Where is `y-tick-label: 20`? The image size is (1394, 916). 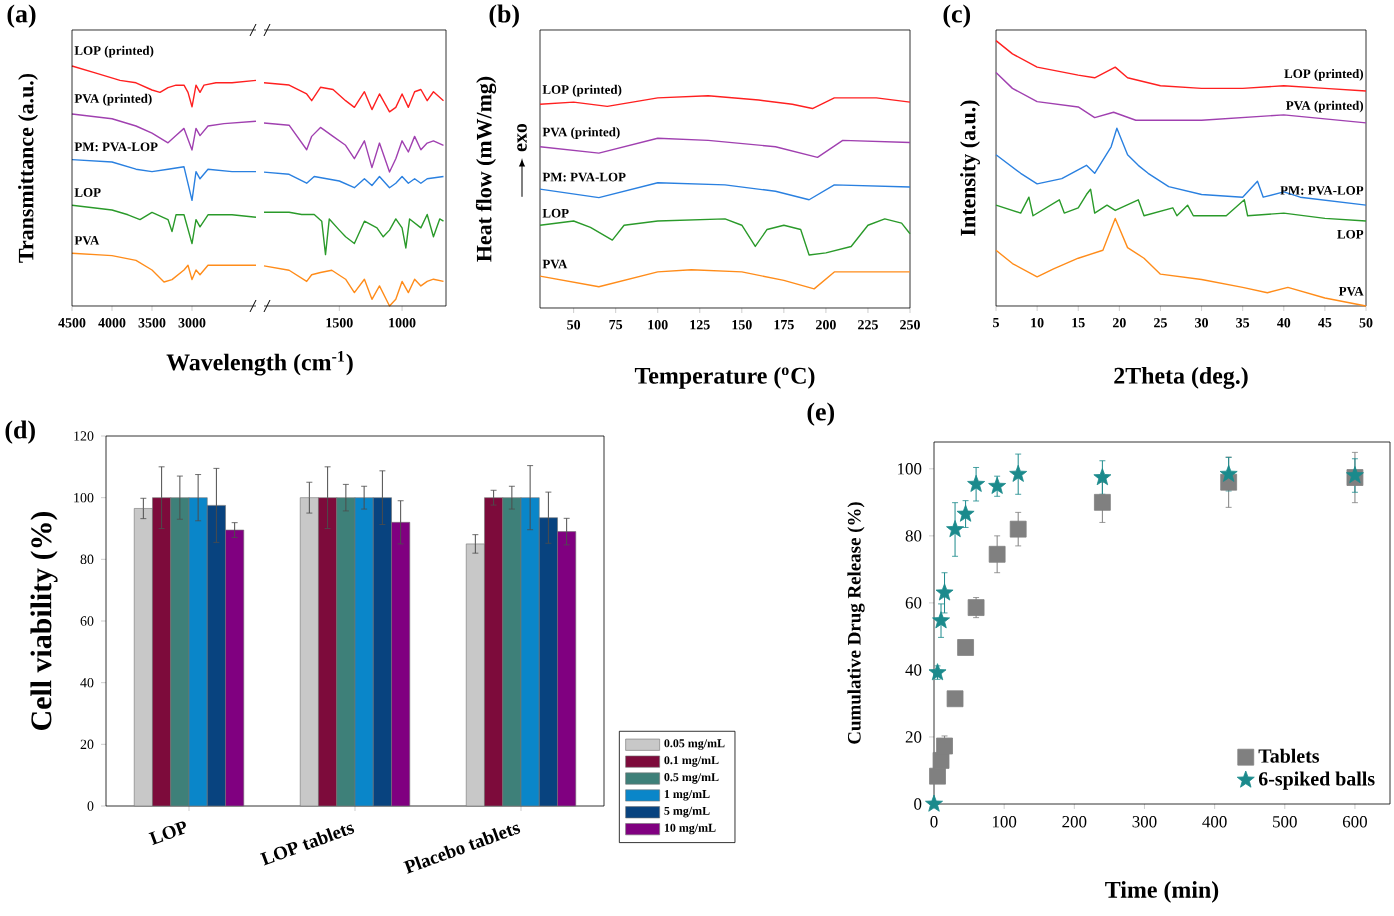
y-tick-label: 20 is located at coordinates (913, 737).